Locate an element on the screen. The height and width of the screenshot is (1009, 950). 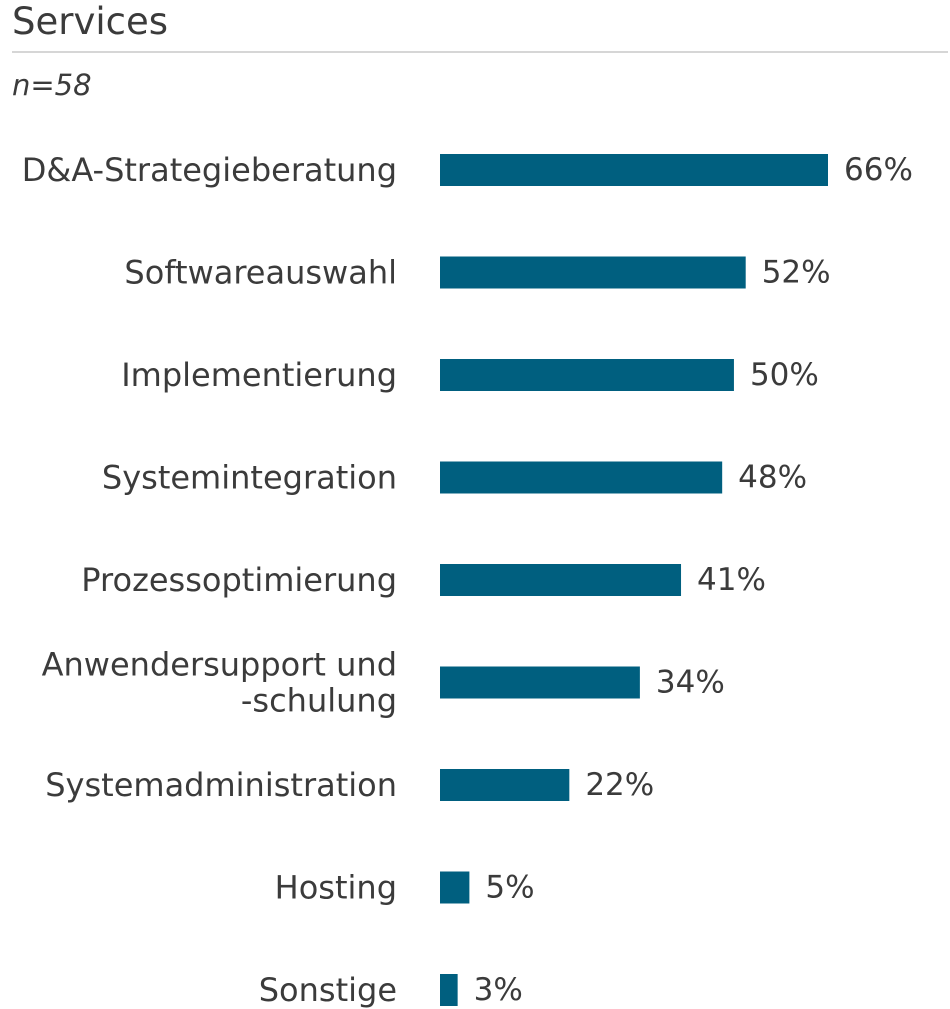
category-label-5-line-1: -schulung is located at coordinates (319, 701).